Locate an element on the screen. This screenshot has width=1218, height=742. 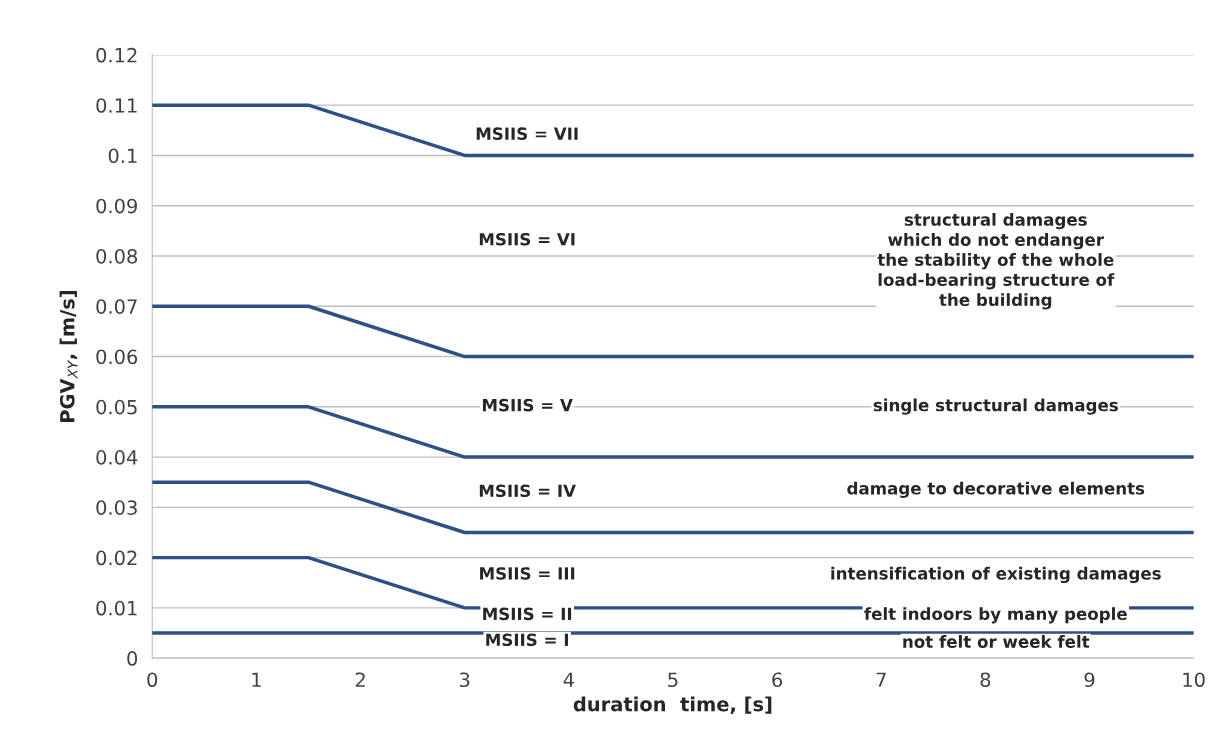
annotation: intensification of existing damages is located at coordinates (996, 575).